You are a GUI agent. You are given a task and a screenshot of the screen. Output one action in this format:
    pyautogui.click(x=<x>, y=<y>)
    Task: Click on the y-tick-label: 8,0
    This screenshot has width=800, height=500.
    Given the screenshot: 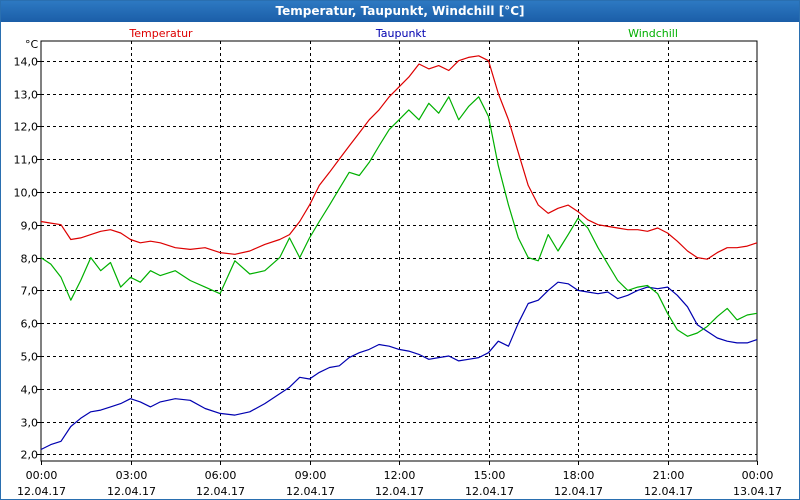 What is the action you would take?
    pyautogui.click(x=30, y=259)
    